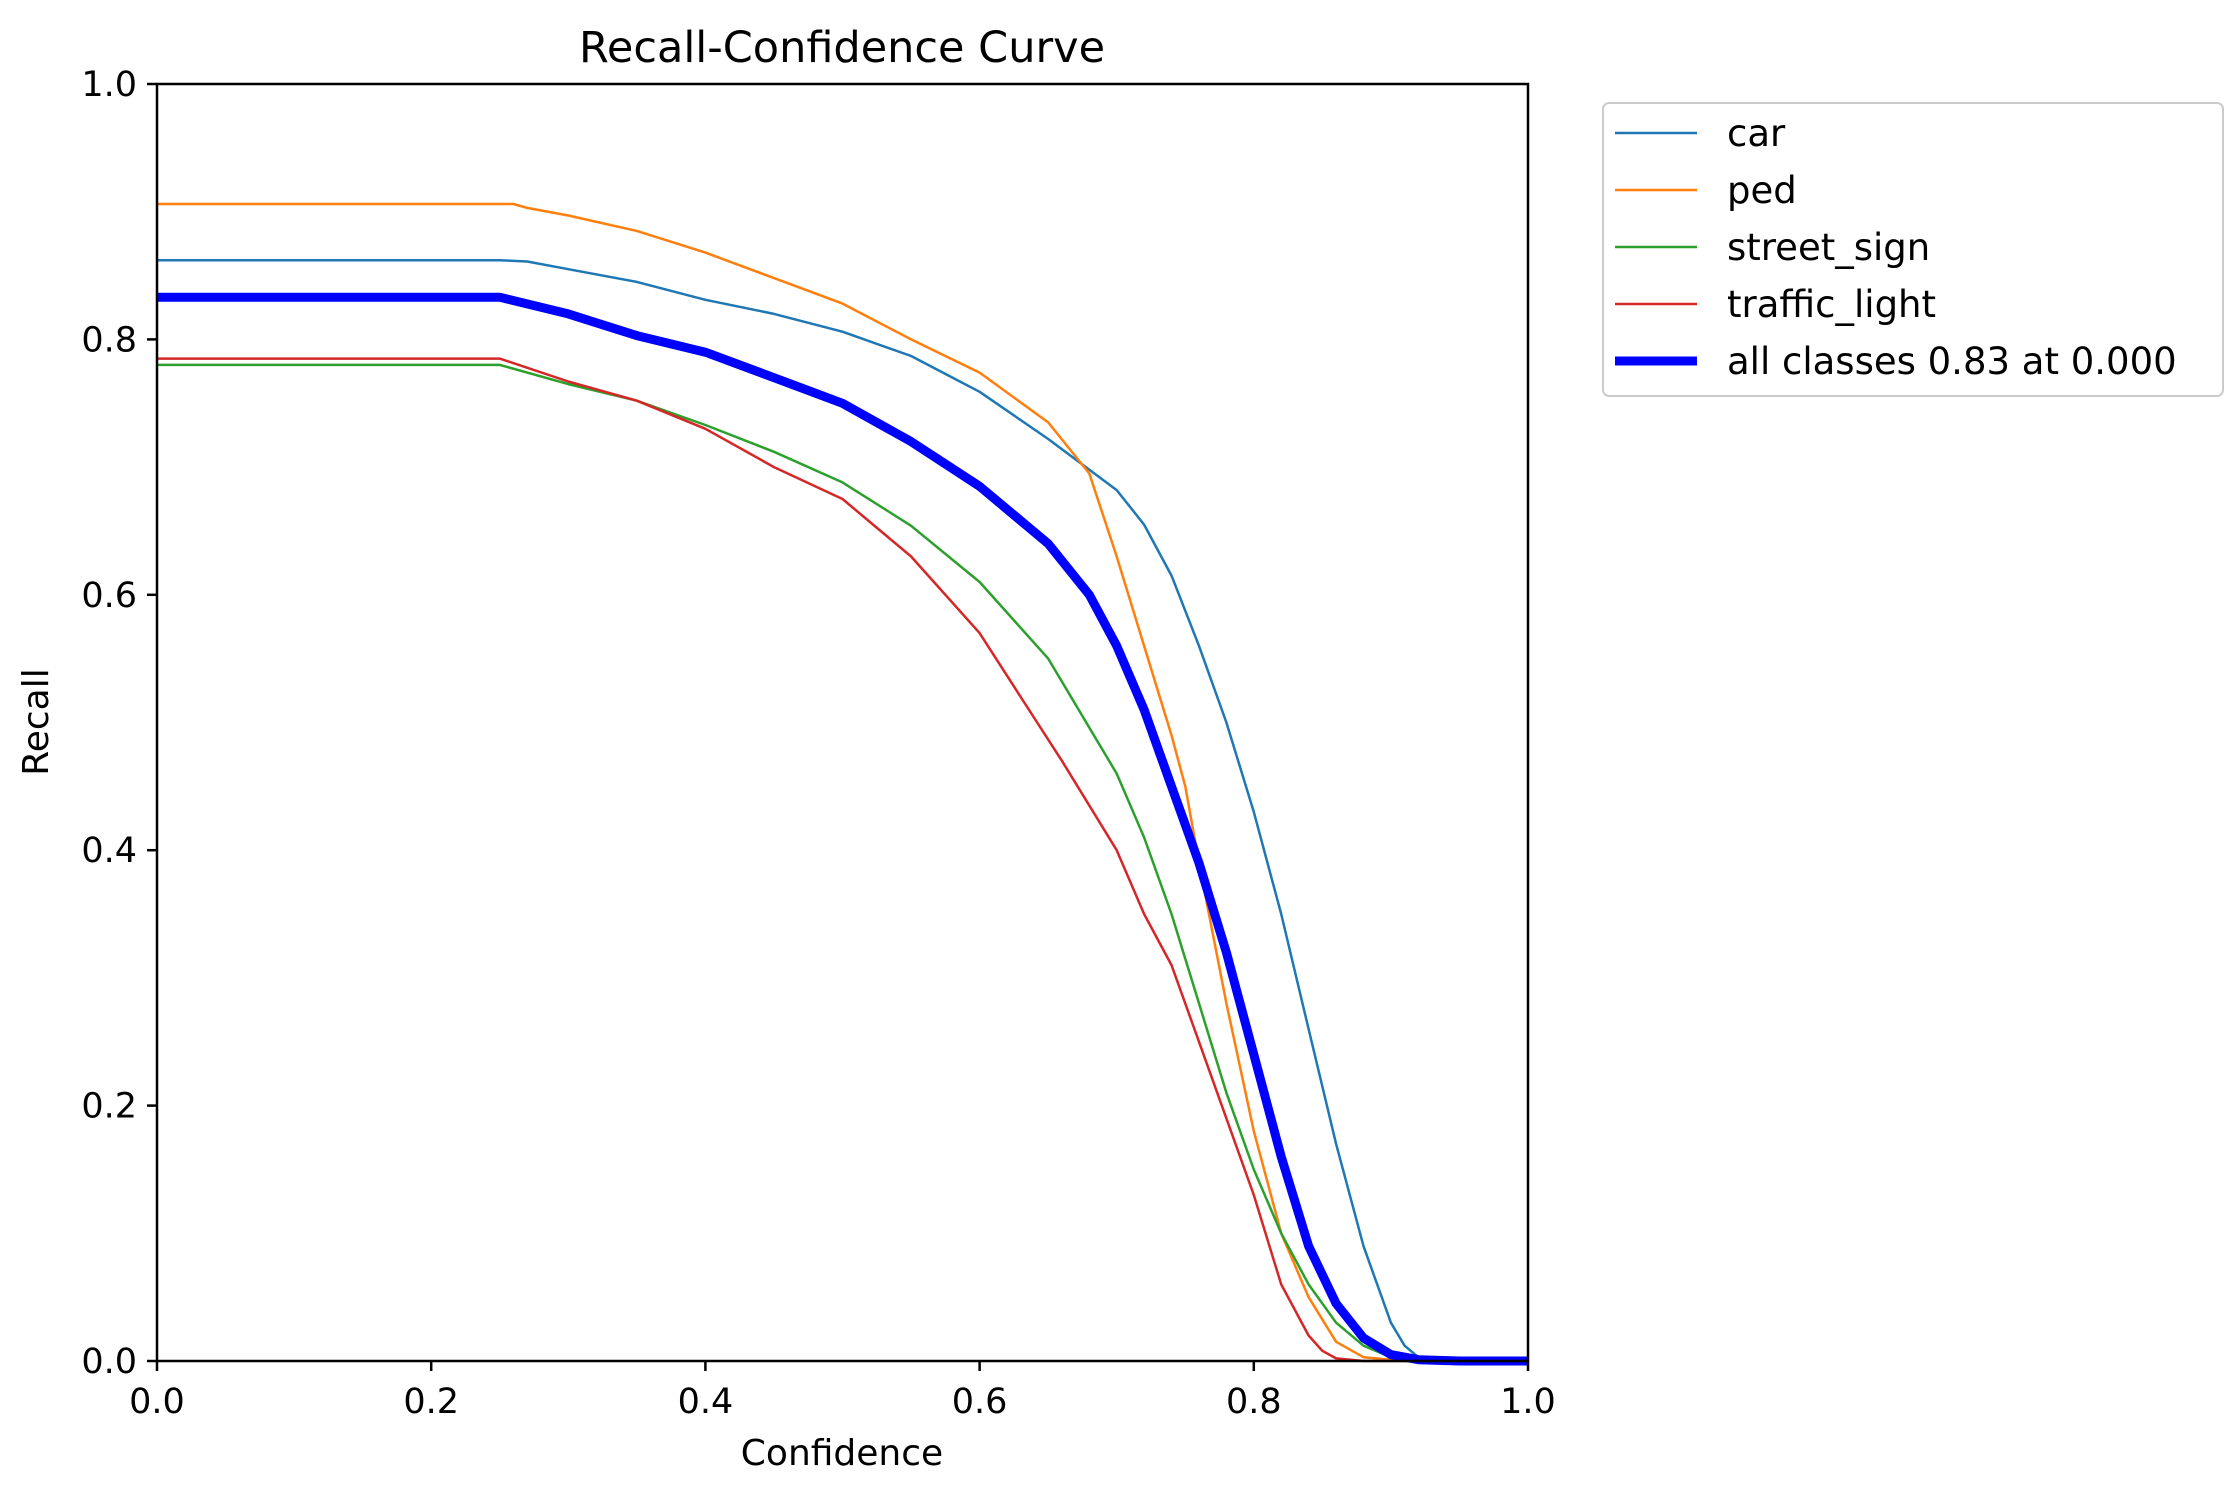 The image size is (2235, 1494). Describe the element at coordinates (842, 1453) in the screenshot. I see `x-axis-label: Confidence` at that location.